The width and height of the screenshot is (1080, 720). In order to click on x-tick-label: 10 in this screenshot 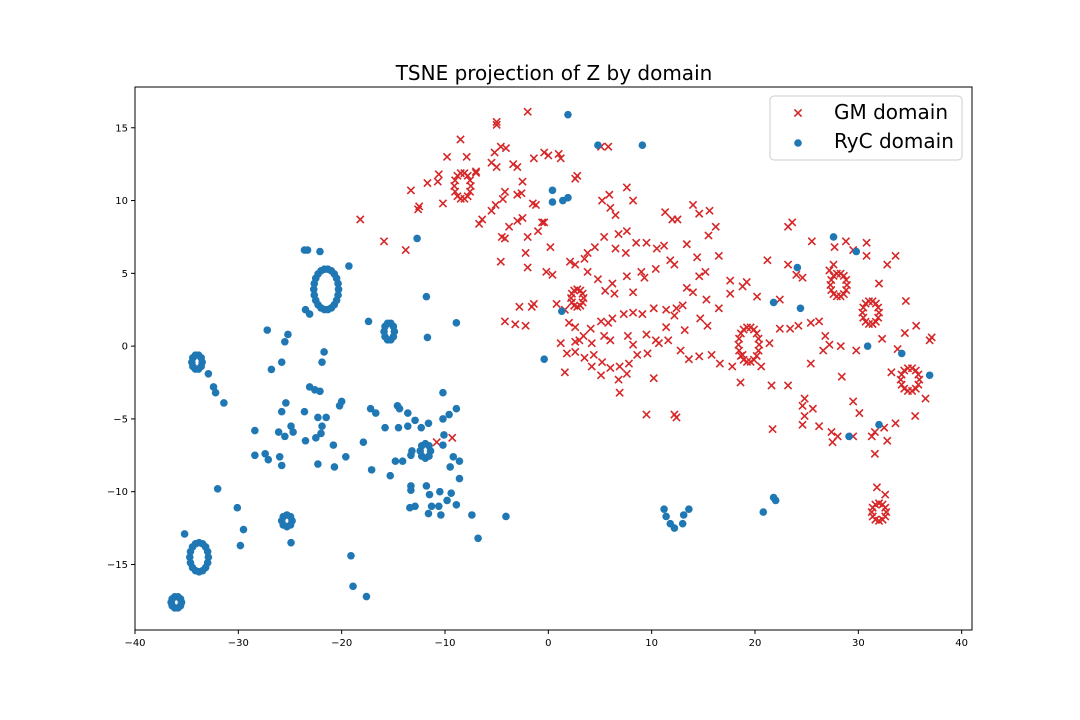, I will do `click(651, 643)`.